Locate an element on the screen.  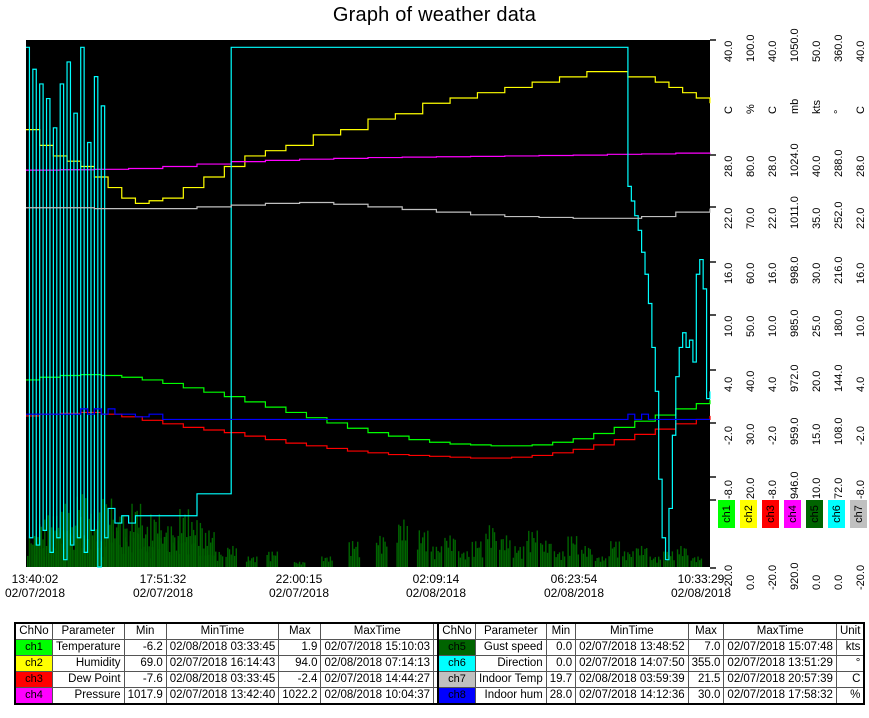
y-tick-ch2: 100.0 is located at coordinates (751, 48).